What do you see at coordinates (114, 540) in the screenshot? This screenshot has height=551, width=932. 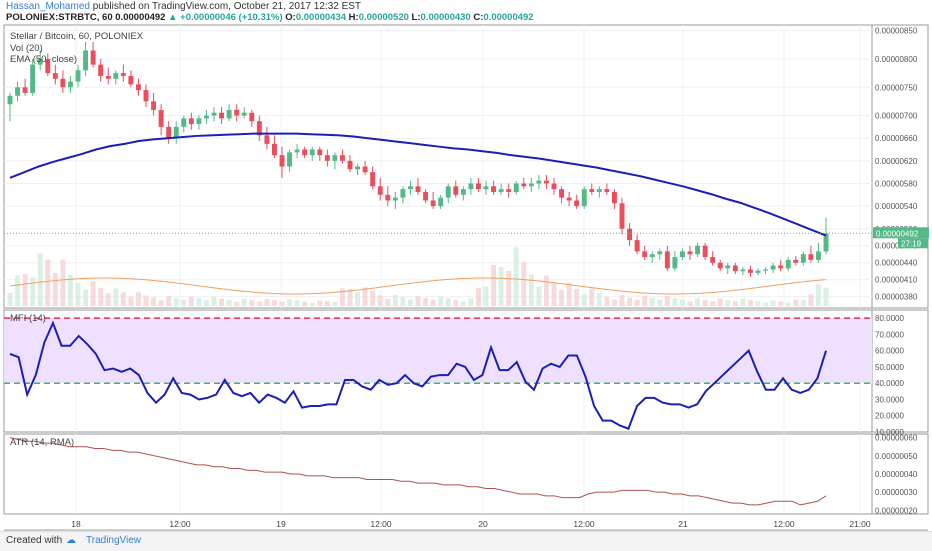 I see `footer-brand: TradingView` at bounding box center [114, 540].